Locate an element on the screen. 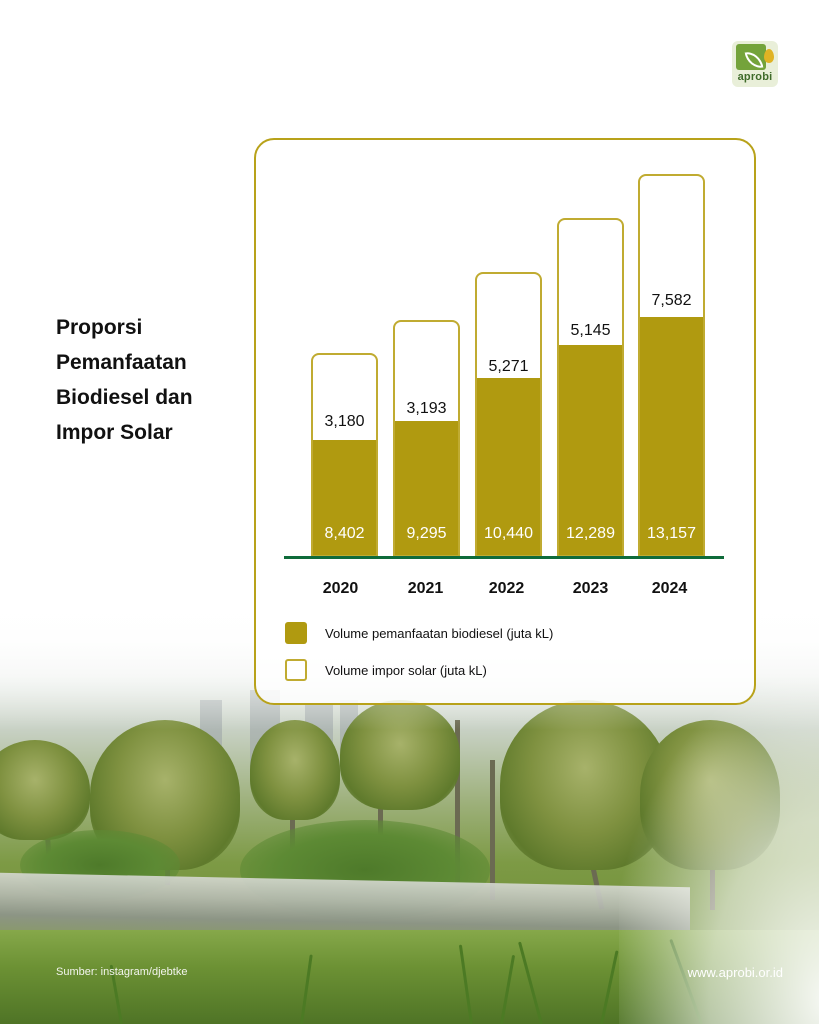  source-credit: Sumber: instagram/djebtke is located at coordinates (122, 972).